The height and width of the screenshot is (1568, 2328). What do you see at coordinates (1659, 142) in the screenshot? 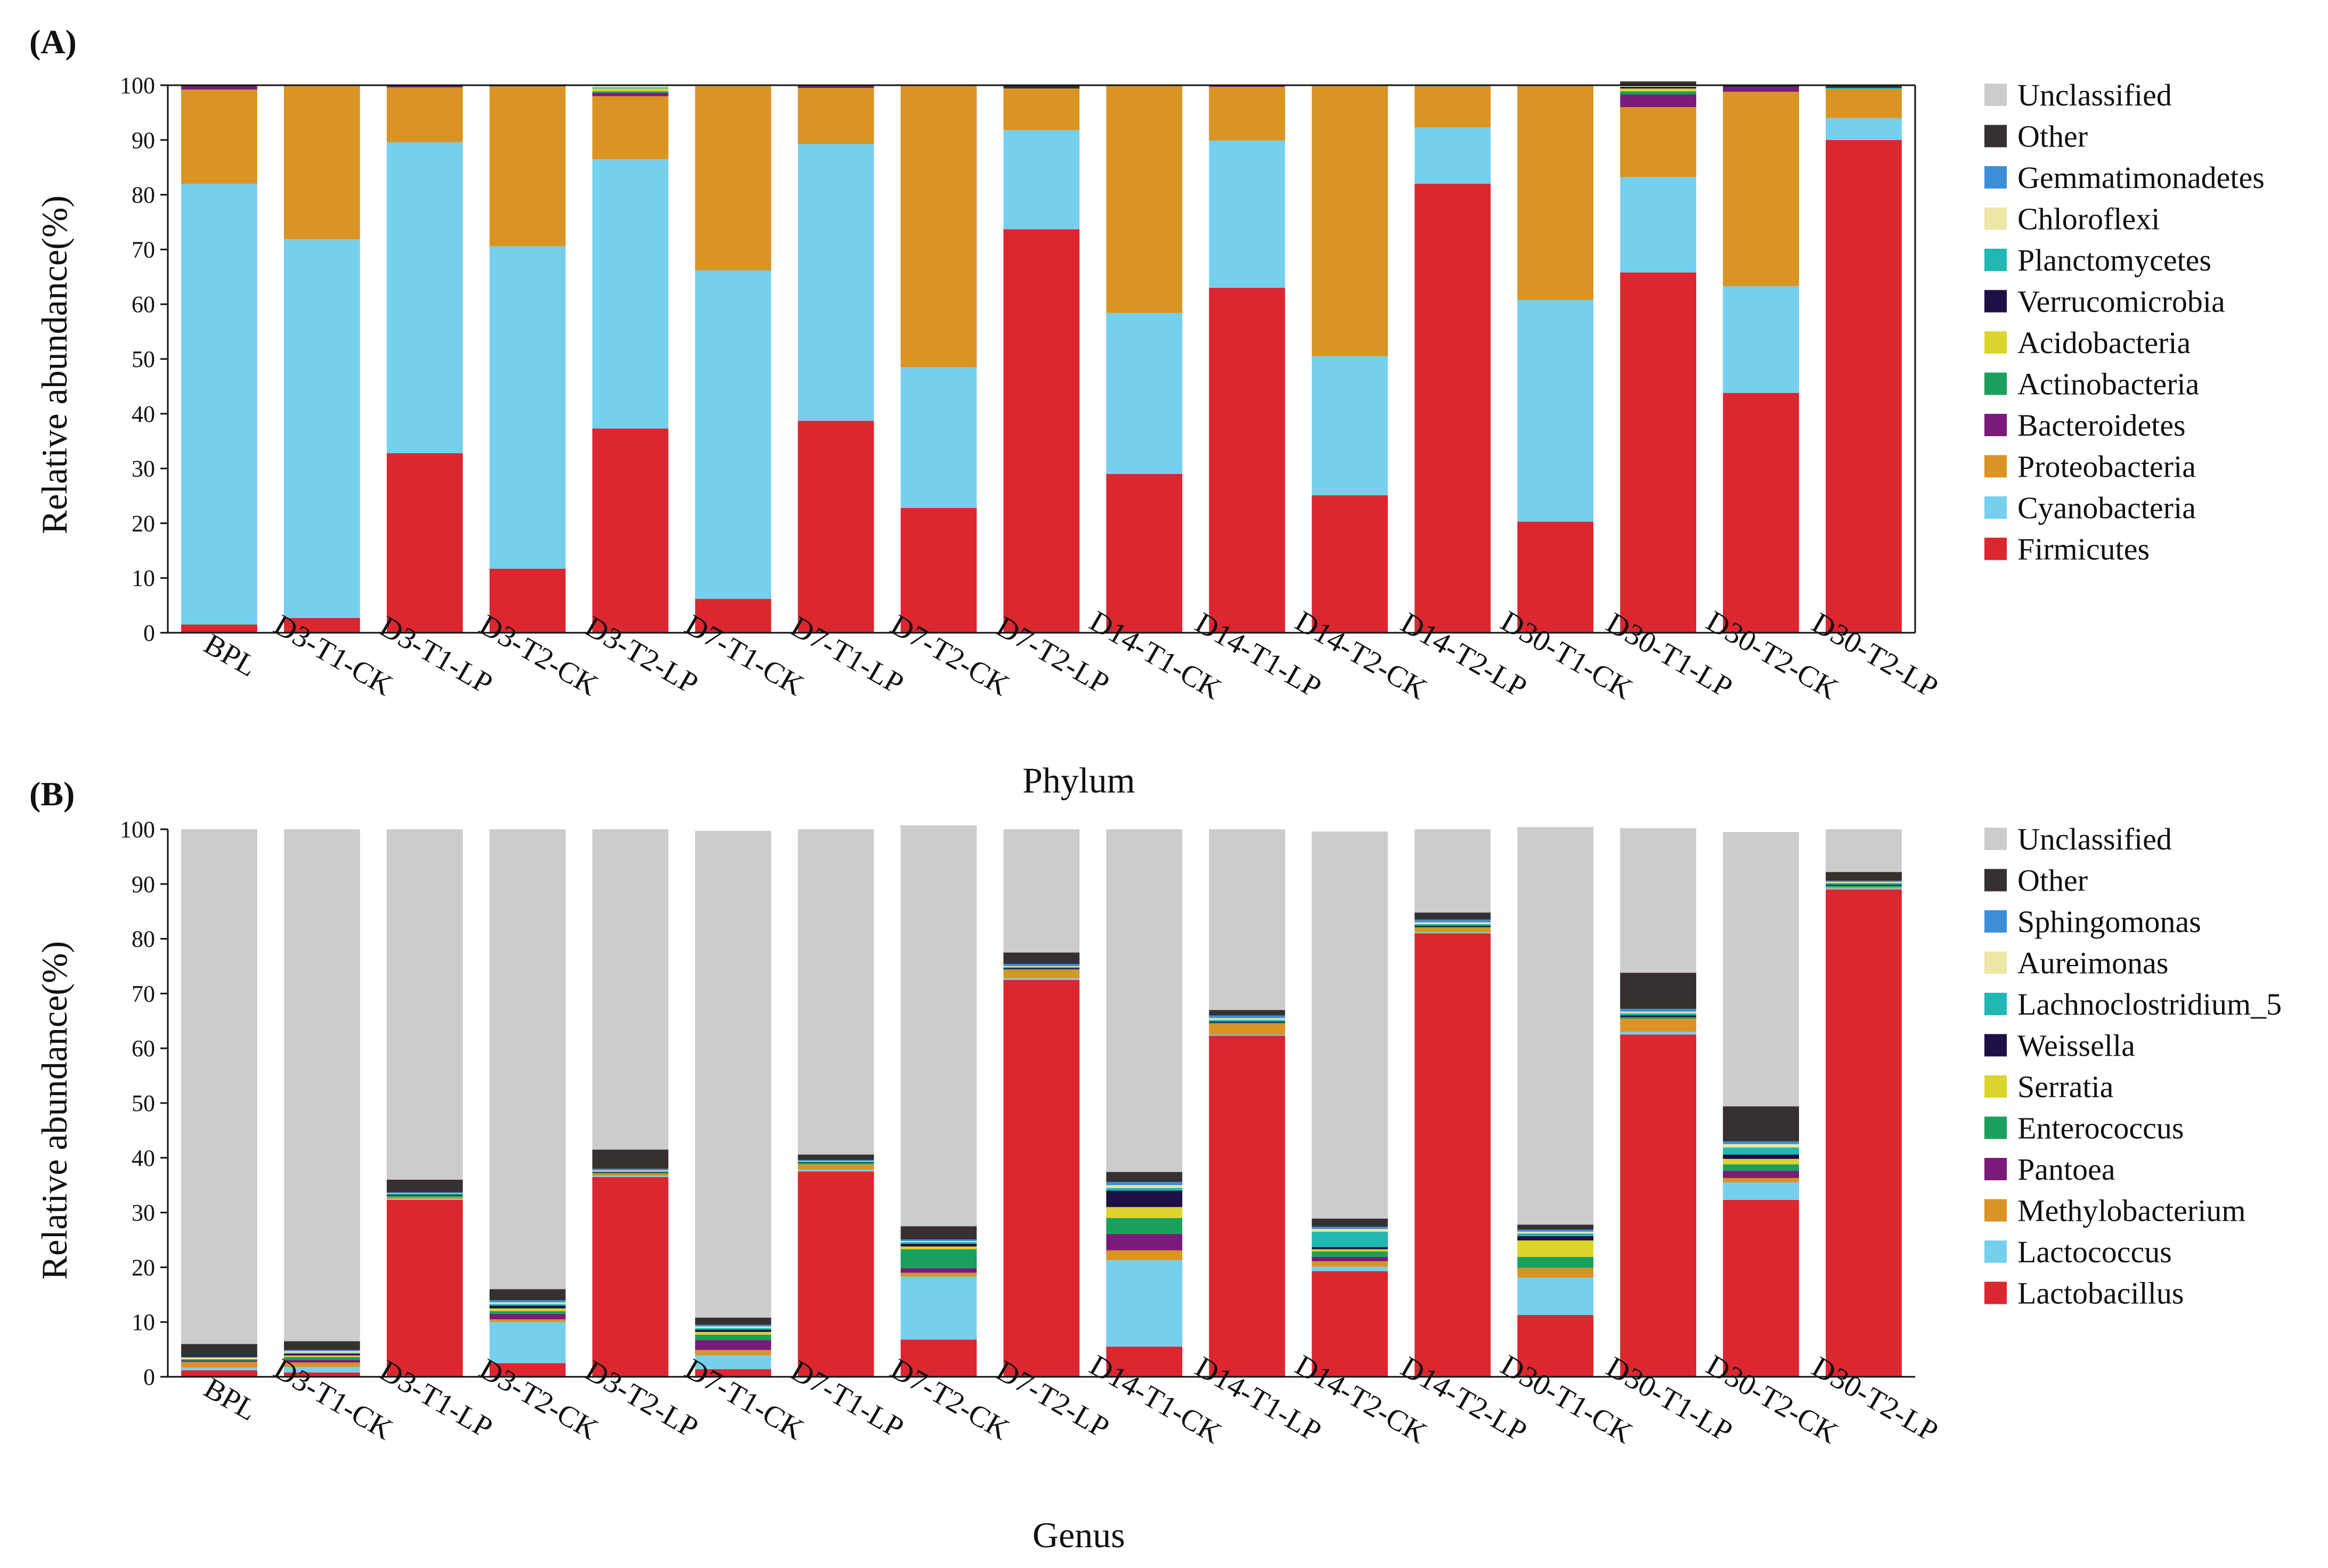
I see `panel-a-bar-d30-t1-lp-proteobacteria` at bounding box center [1659, 142].